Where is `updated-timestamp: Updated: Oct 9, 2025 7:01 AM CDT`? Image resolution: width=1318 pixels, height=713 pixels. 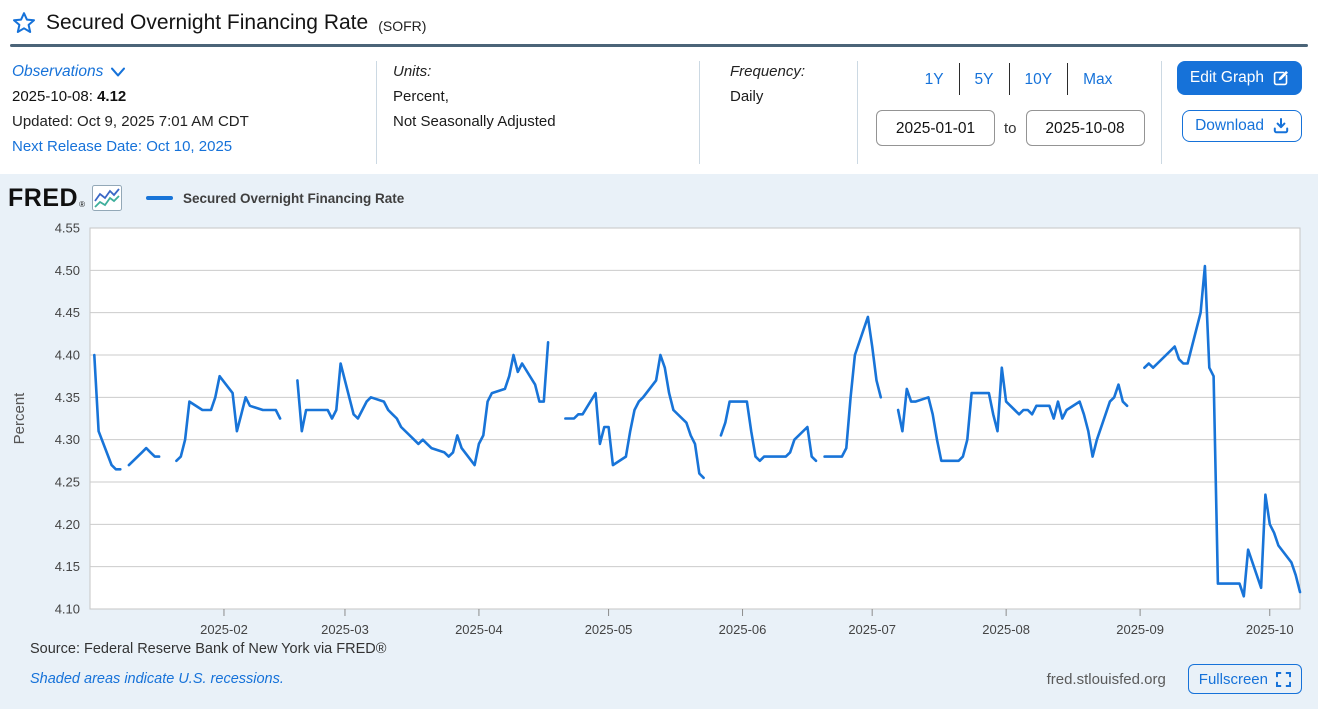
updated-timestamp: Updated: Oct 9, 2025 7:01 AM CDT is located at coordinates (130, 121).